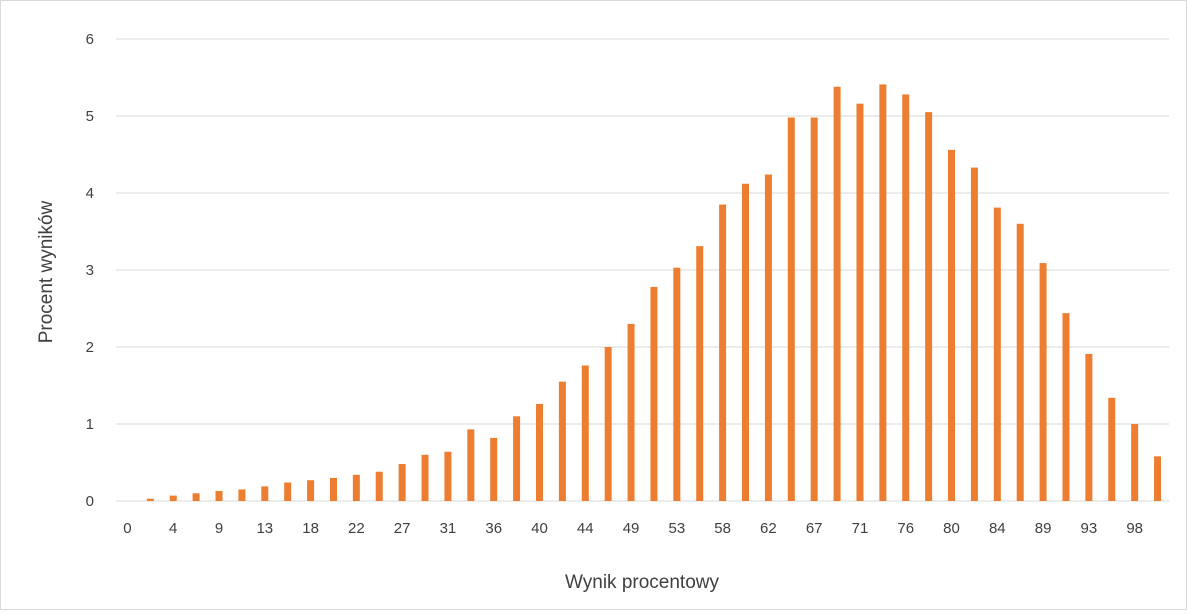 The height and width of the screenshot is (614, 1187). Describe the element at coordinates (310, 528) in the screenshot. I see `x-tick-label: 18` at that location.